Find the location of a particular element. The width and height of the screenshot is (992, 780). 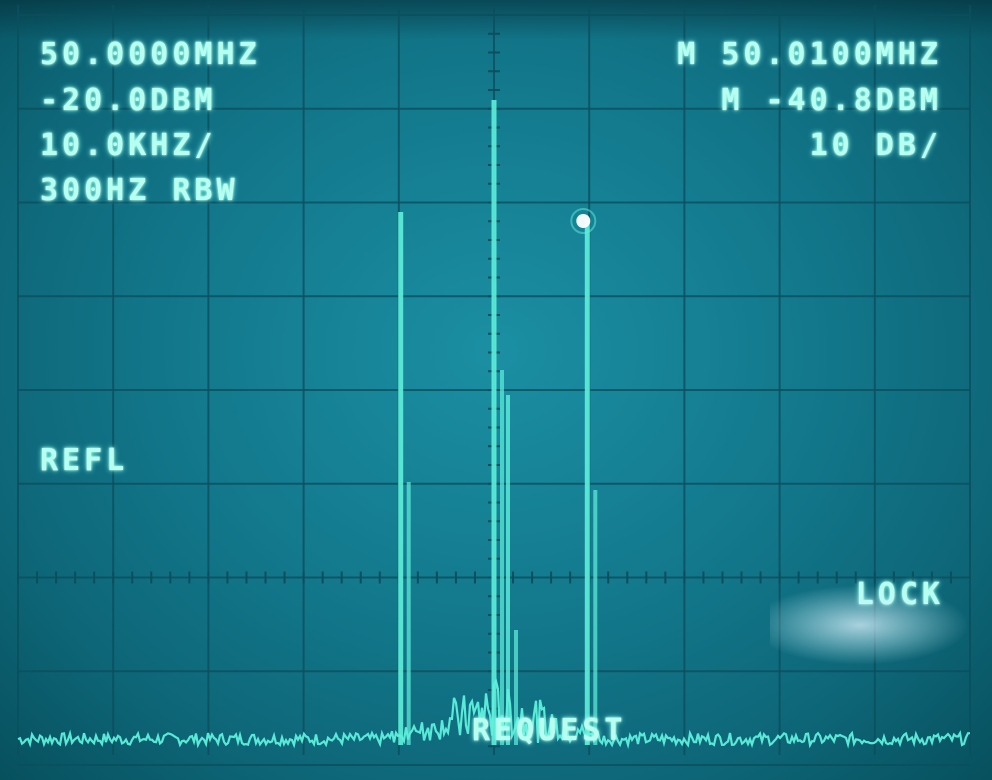

mode-readout: REFL is located at coordinates (84, 460).